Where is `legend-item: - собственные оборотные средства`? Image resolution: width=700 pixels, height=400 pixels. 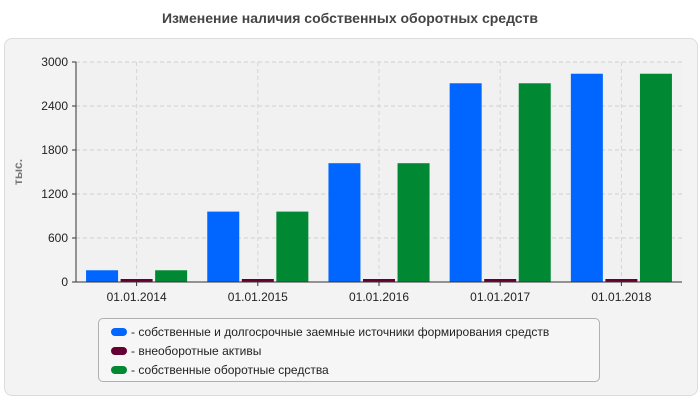 legend-item: - собственные оборотные средства is located at coordinates (220, 370).